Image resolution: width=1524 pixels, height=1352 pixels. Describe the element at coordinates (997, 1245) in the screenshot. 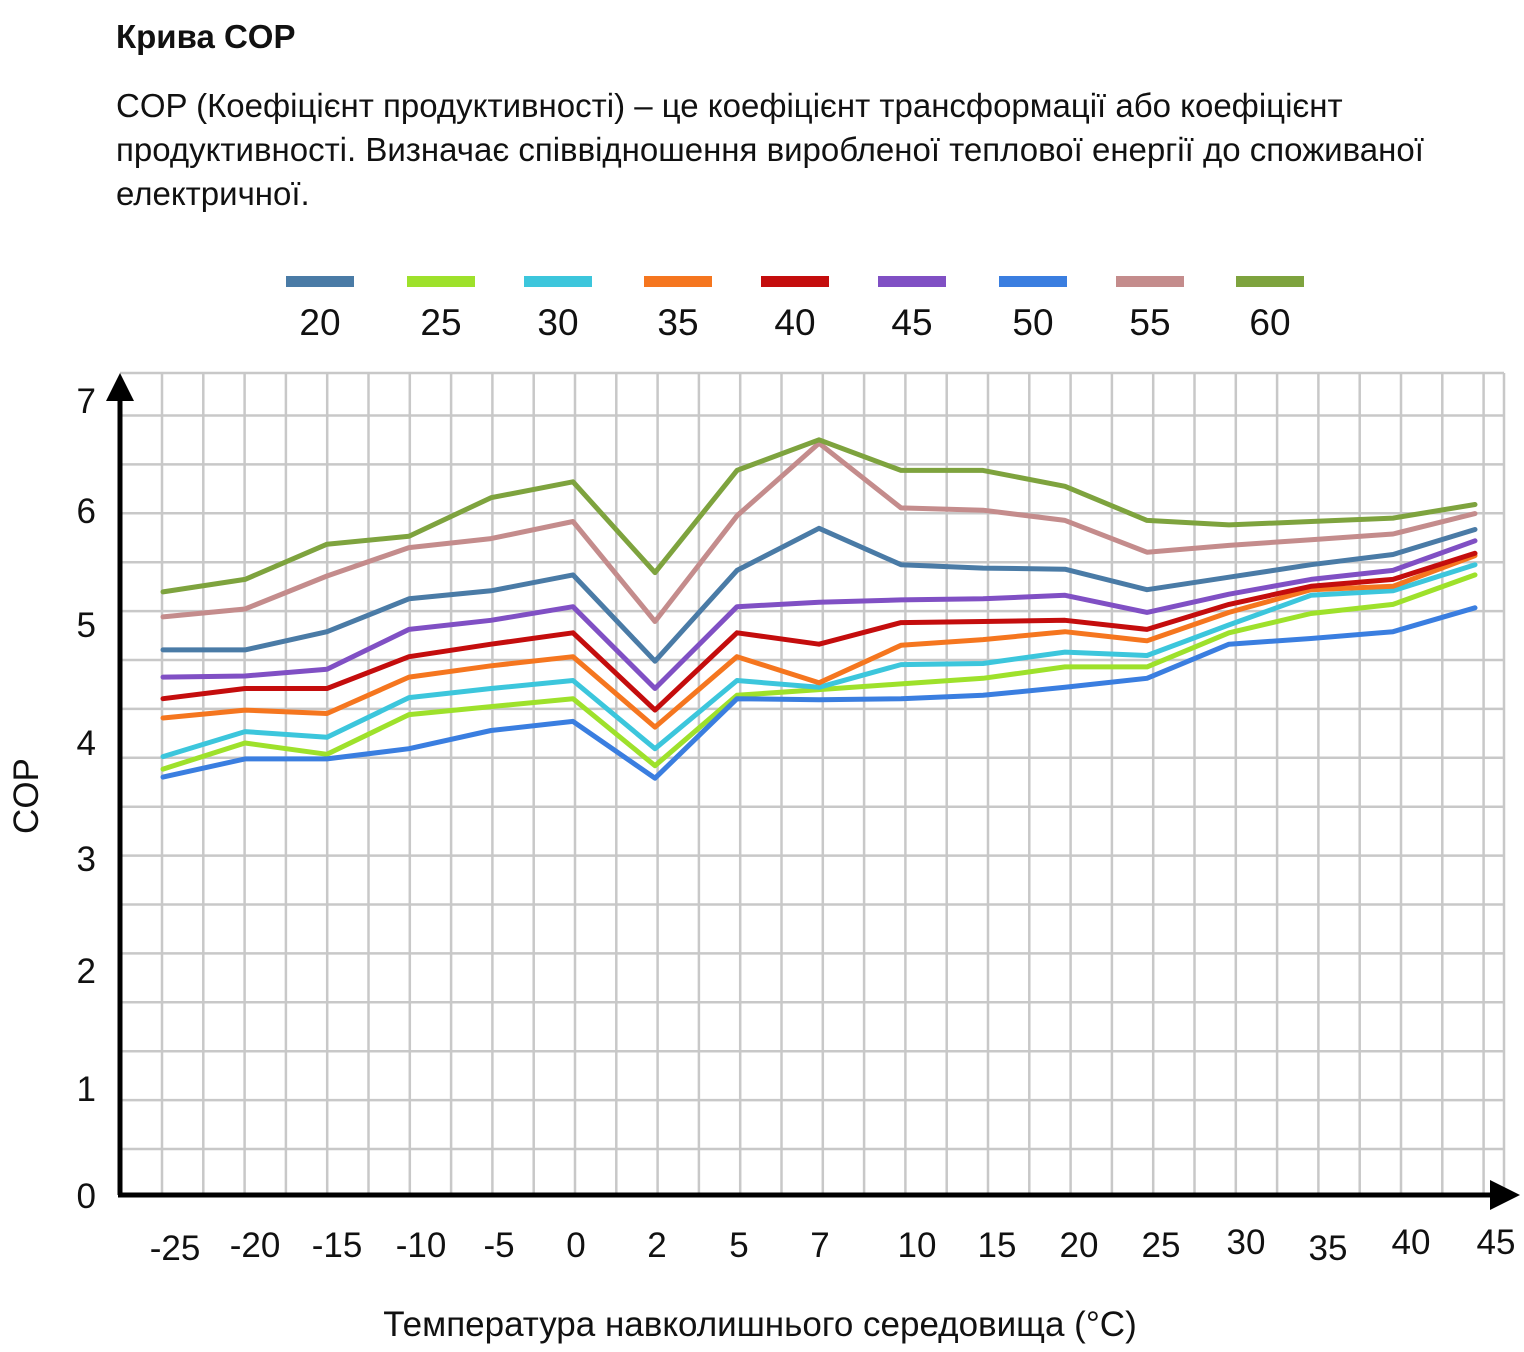

I see `x-tick-label: 15` at that location.